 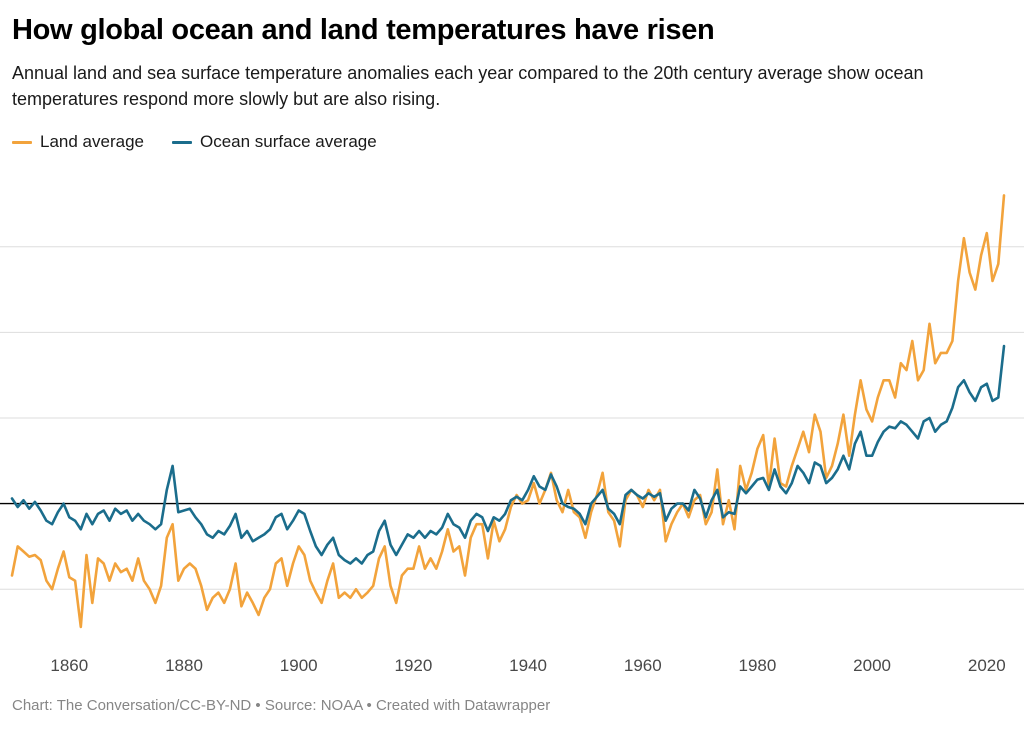 What do you see at coordinates (181, 142) in the screenshot?
I see `ocean-line-swatch-icon` at bounding box center [181, 142].